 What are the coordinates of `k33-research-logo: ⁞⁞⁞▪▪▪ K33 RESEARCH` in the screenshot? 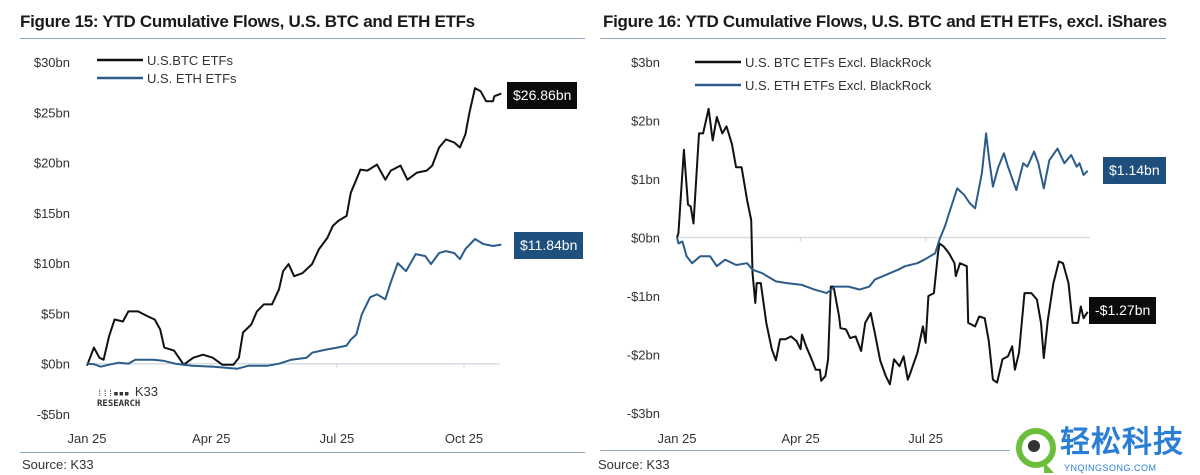 It's located at (127, 397).